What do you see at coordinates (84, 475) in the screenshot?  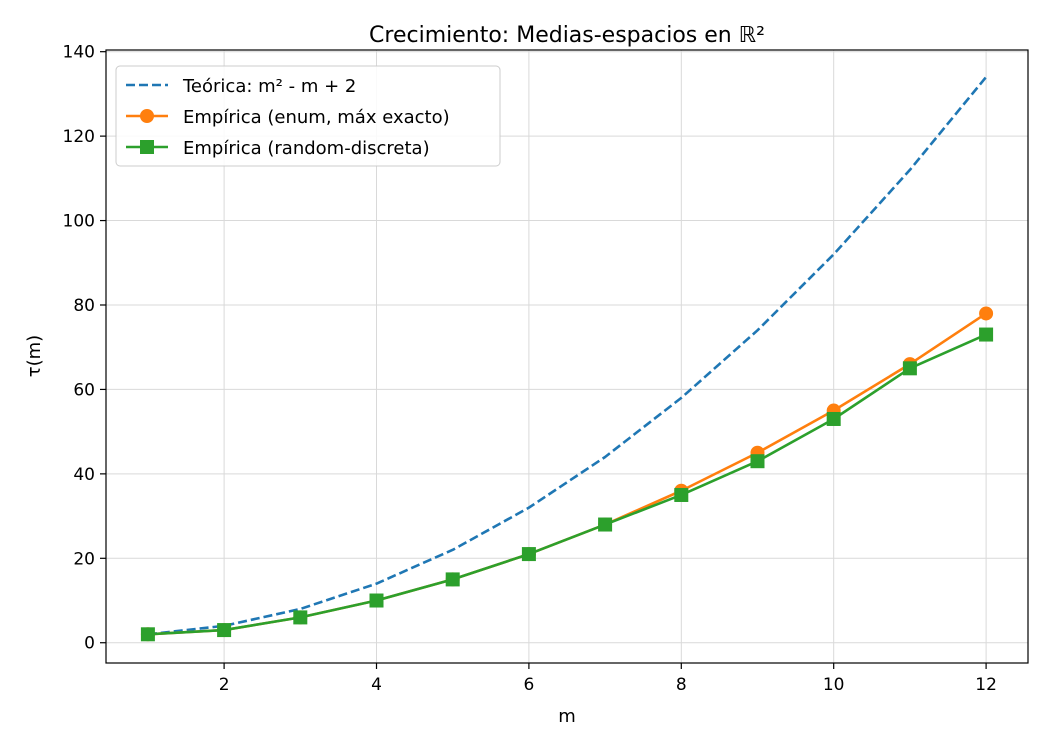 I see `y-tick-label: 40` at bounding box center [84, 475].